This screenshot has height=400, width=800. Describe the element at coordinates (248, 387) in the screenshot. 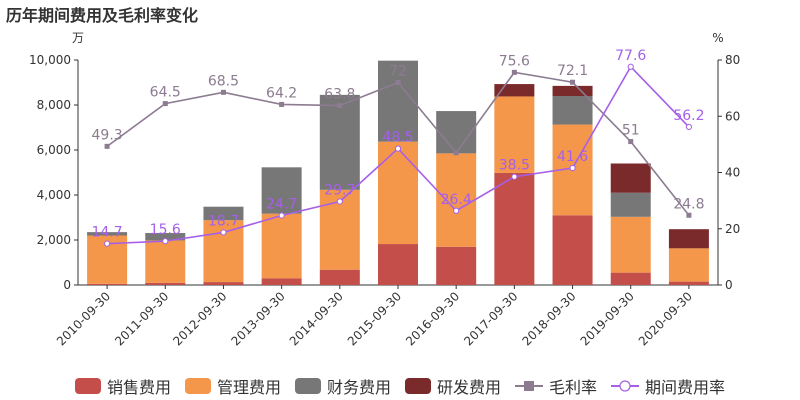

I see `legend-label: 管理费用` at that location.